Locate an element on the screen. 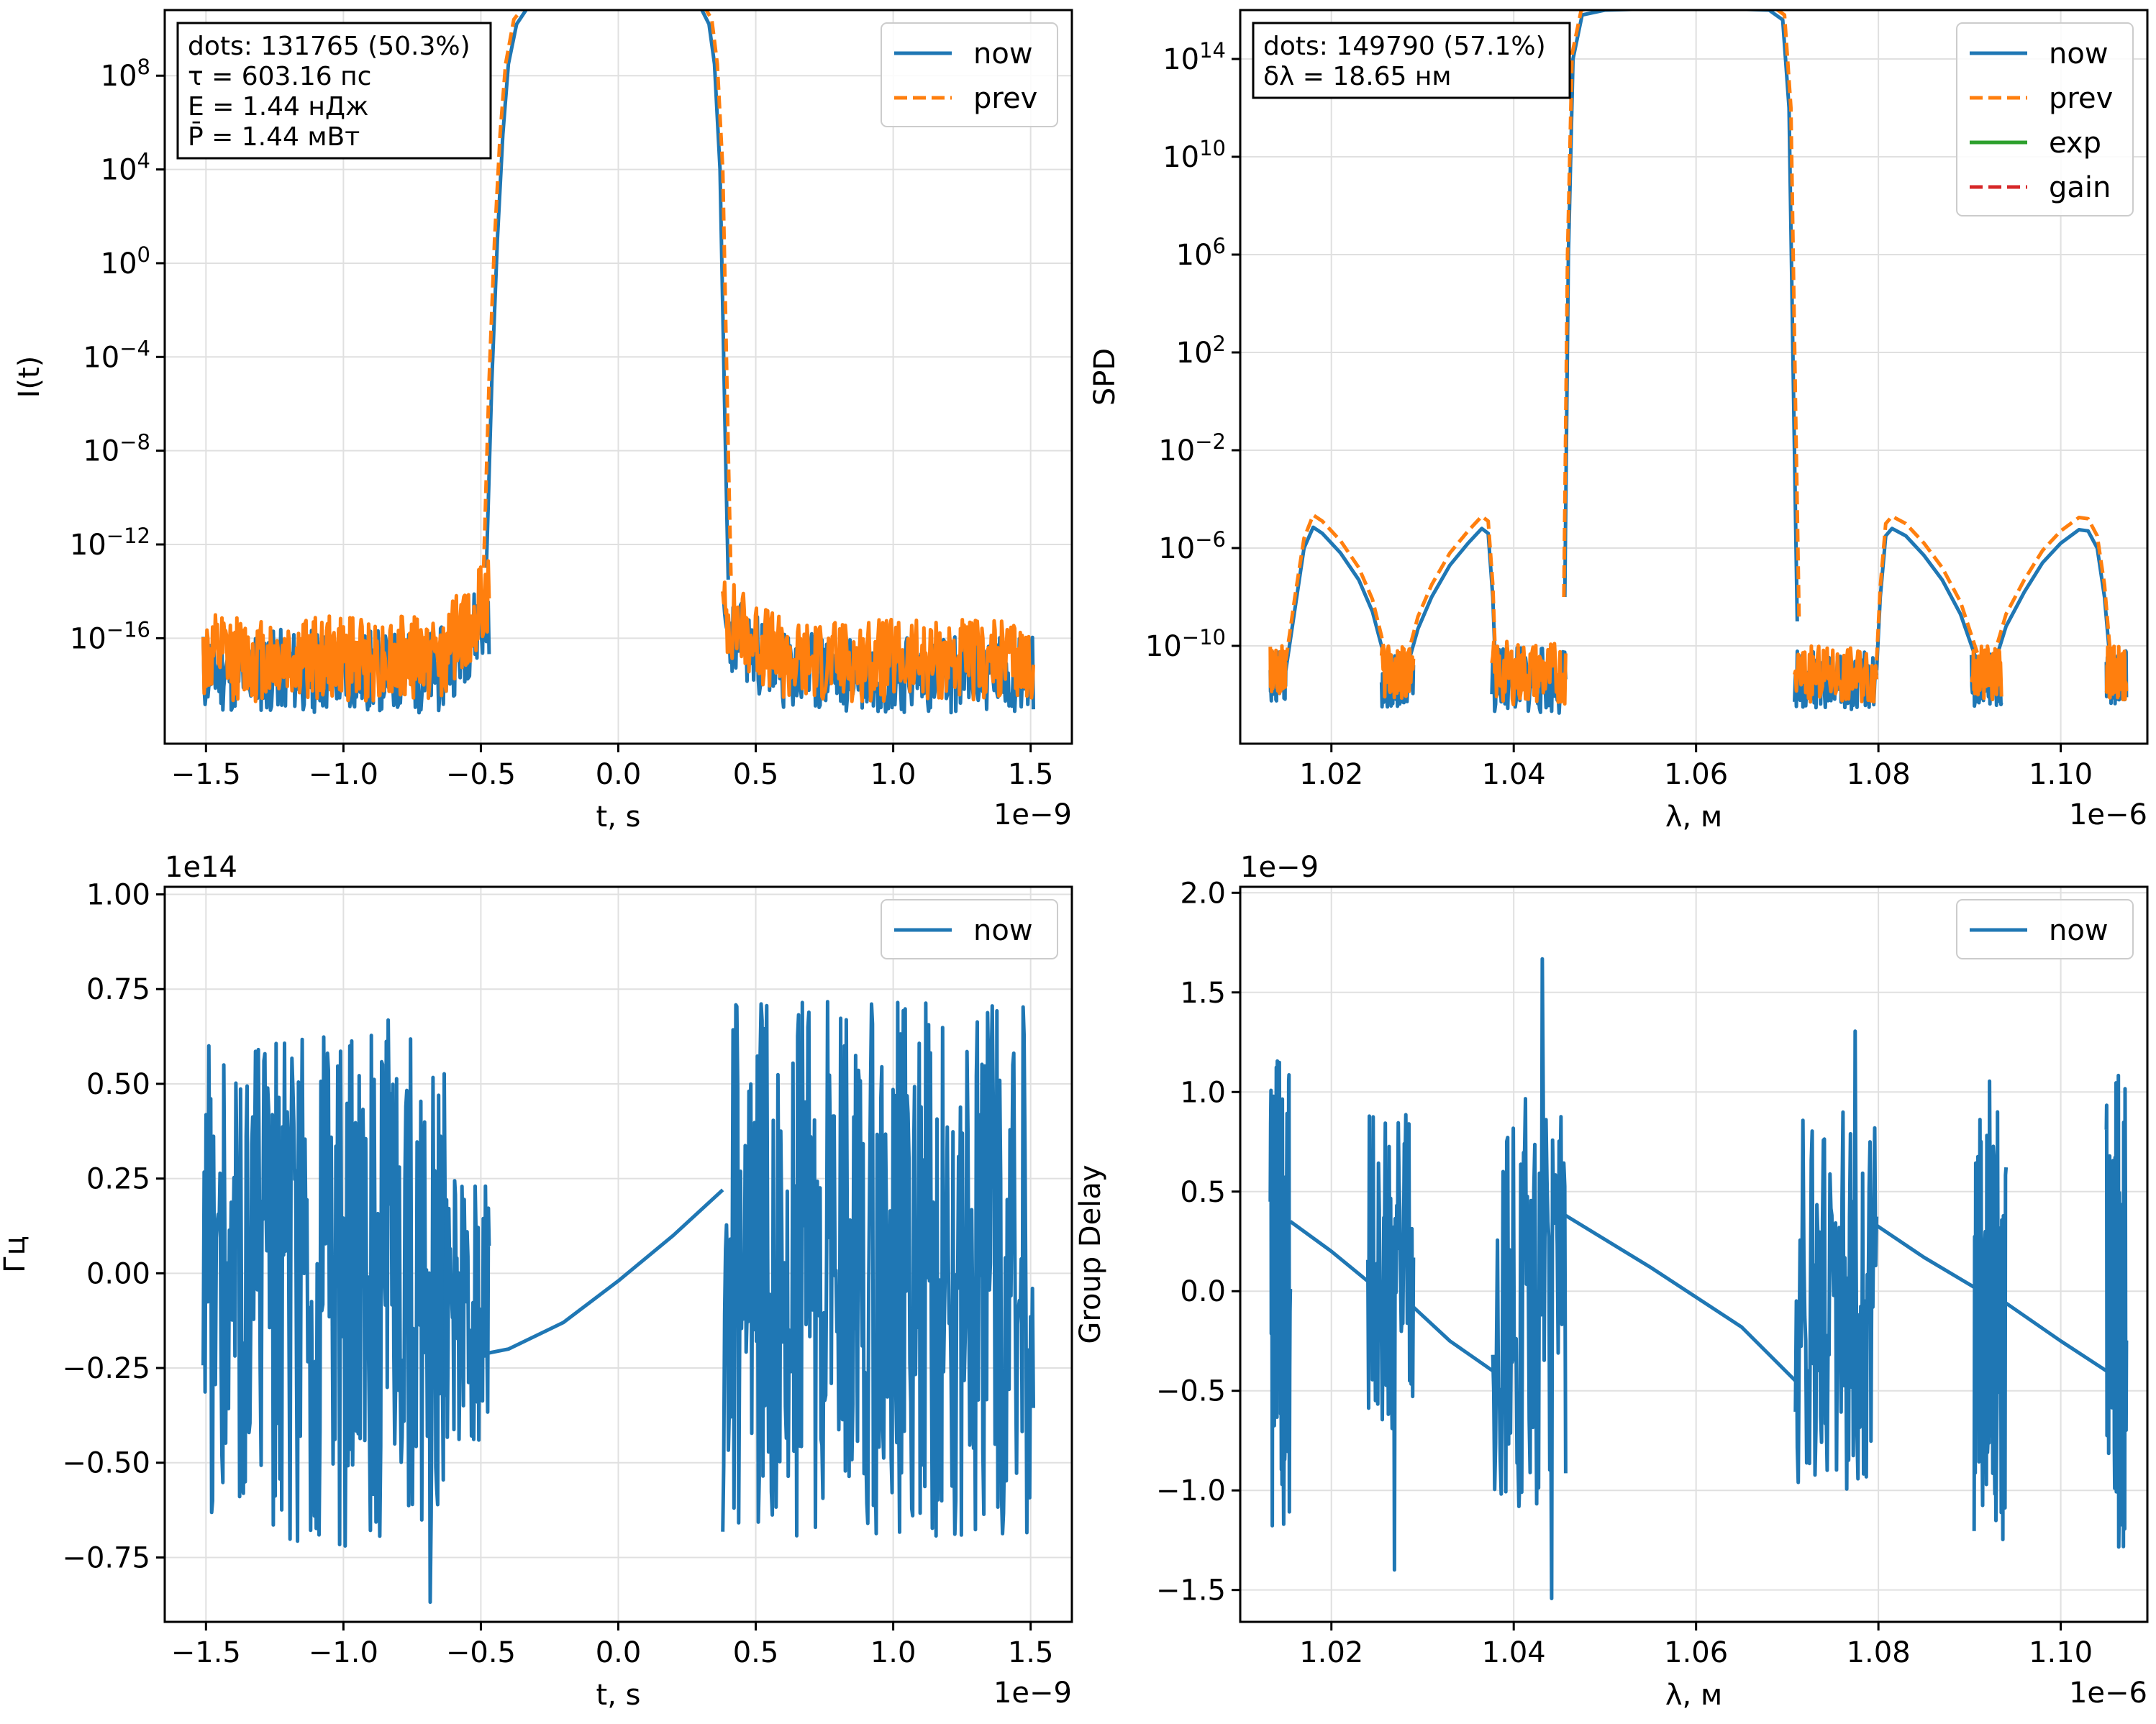 The width and height of the screenshot is (2156, 1724). y-tick-label: 10⁻¹⁶ is located at coordinates (110, 636).